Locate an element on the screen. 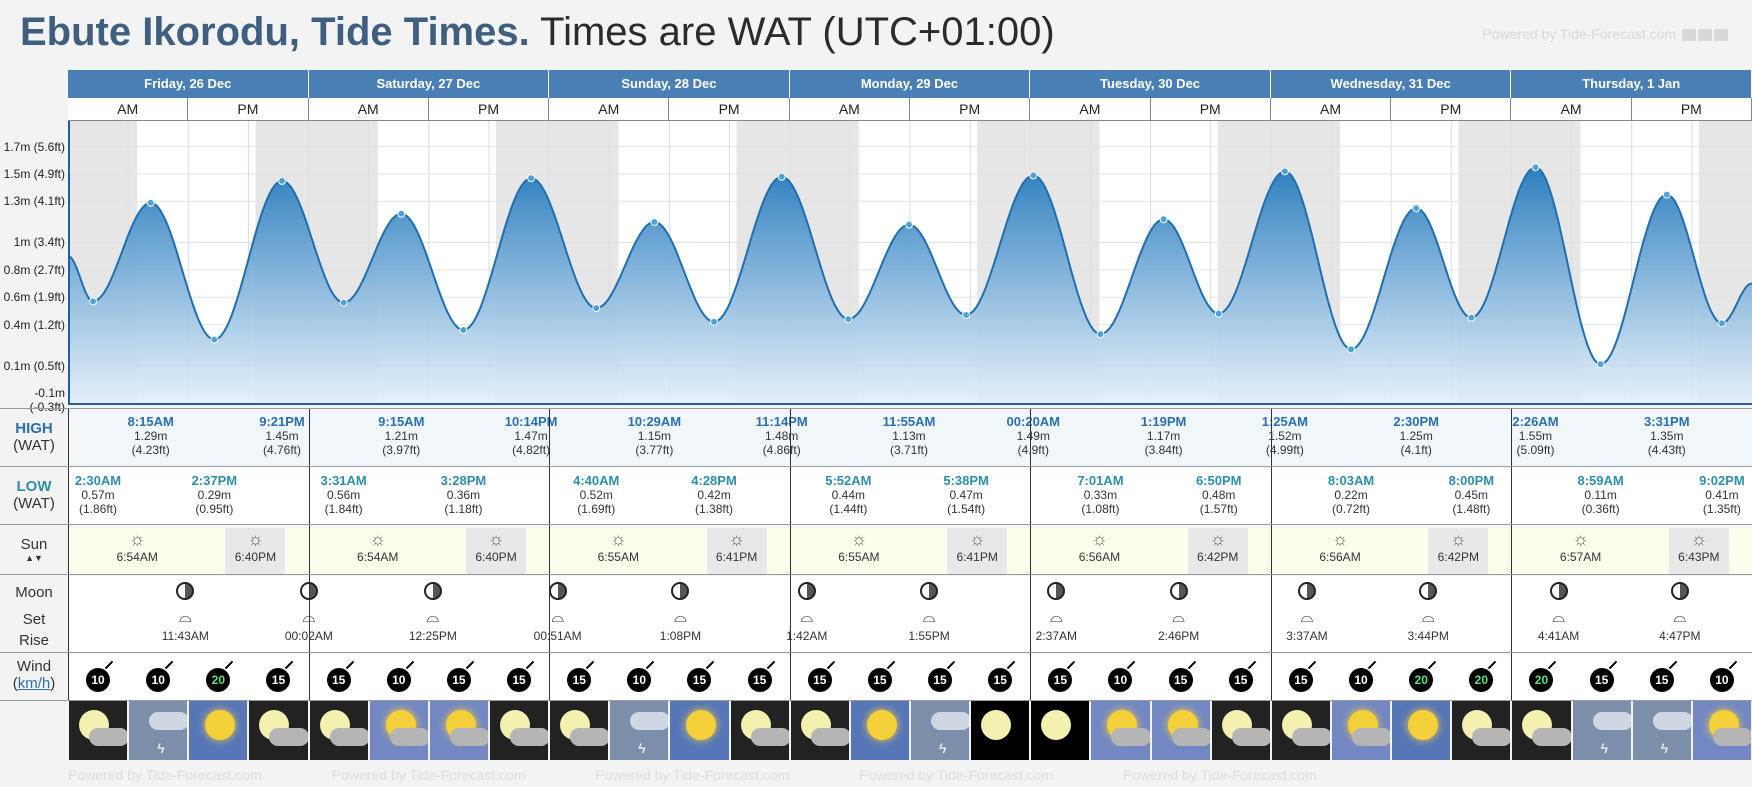 This screenshot has width=1752, height=787. tide-time: 00:20AM is located at coordinates (1033, 421).